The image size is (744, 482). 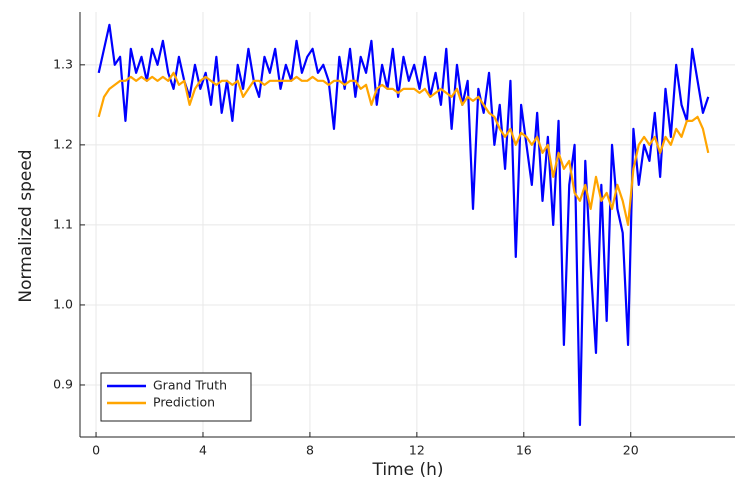 What do you see at coordinates (310, 450) in the screenshot?
I see `x-tick-label: 8` at bounding box center [310, 450].